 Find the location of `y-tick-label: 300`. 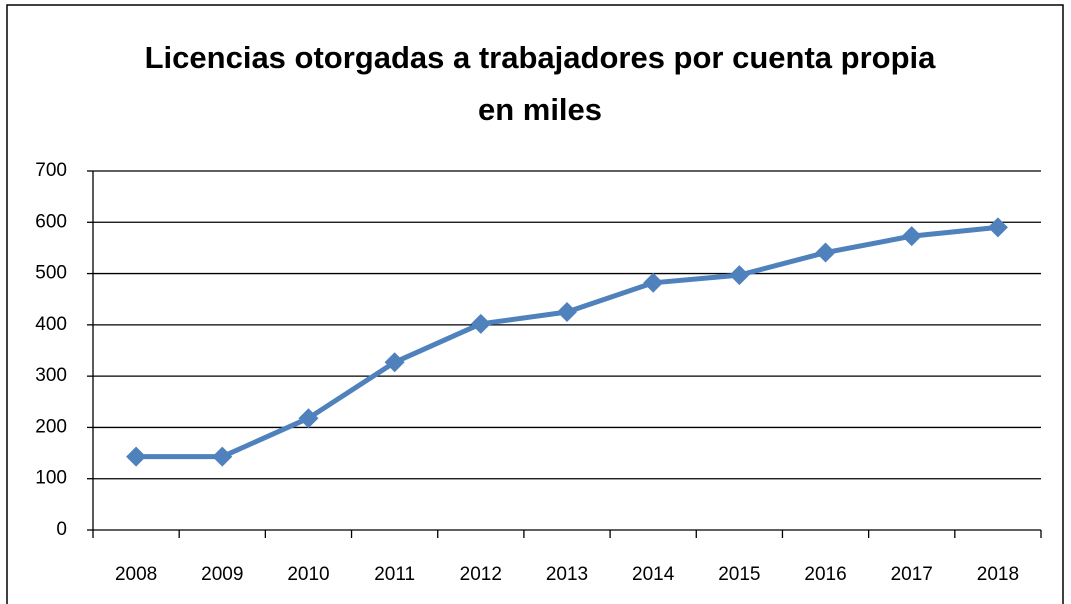

y-tick-label: 300 is located at coordinates (51, 375).